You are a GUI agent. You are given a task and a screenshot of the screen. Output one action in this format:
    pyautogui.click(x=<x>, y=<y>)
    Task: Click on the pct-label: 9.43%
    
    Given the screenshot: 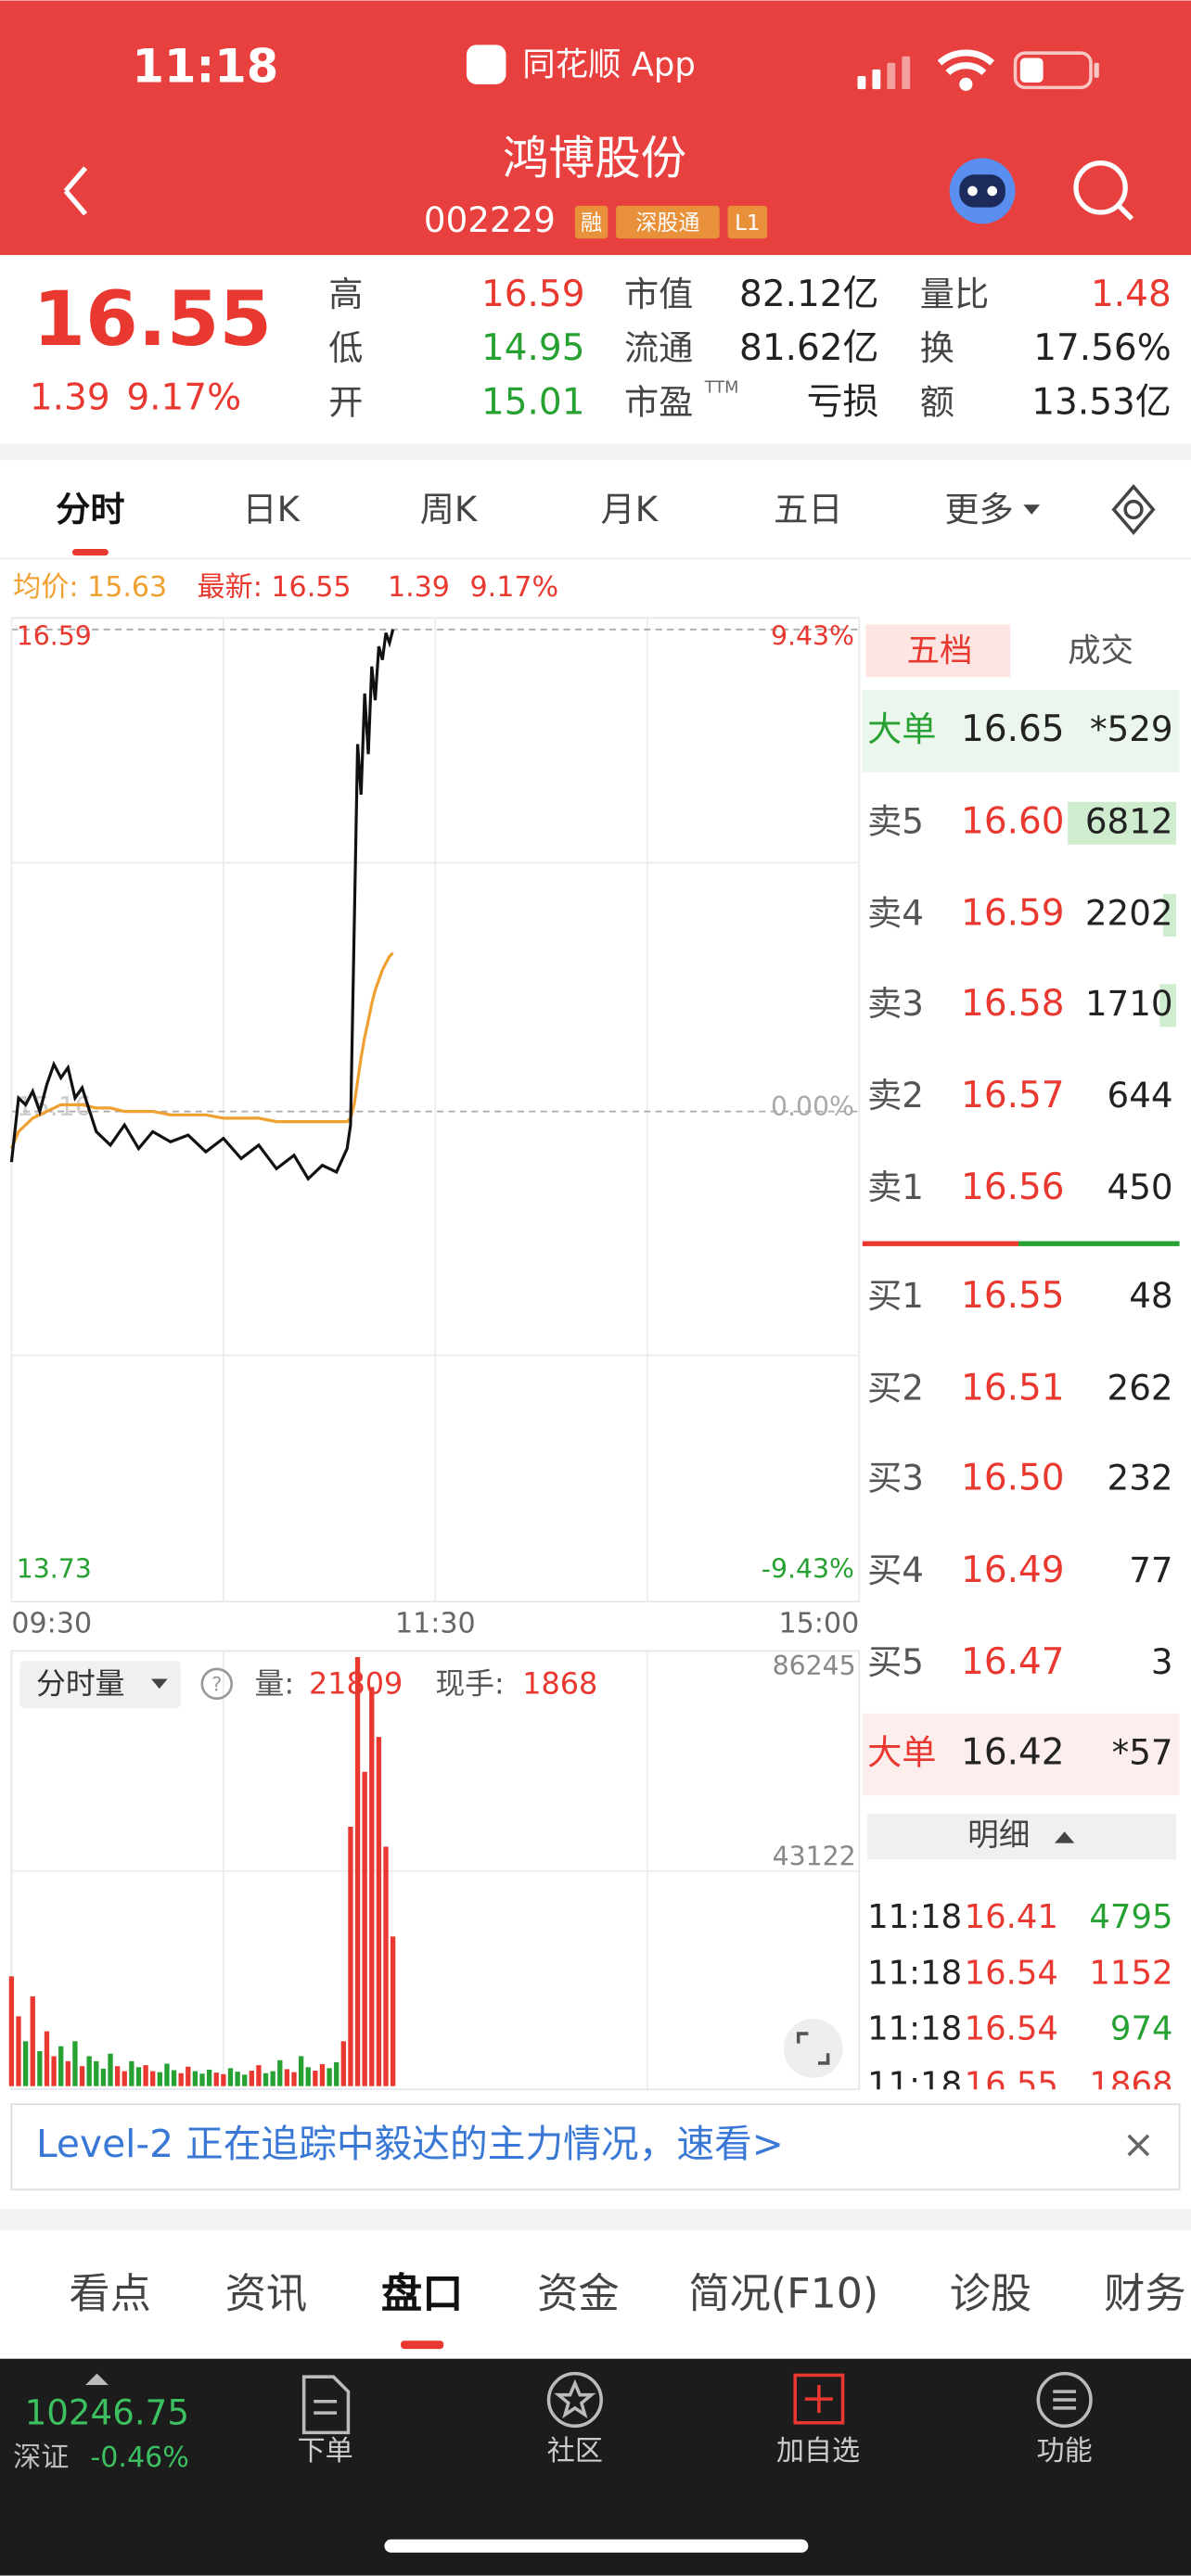 What is the action you would take?
    pyautogui.click(x=812, y=636)
    